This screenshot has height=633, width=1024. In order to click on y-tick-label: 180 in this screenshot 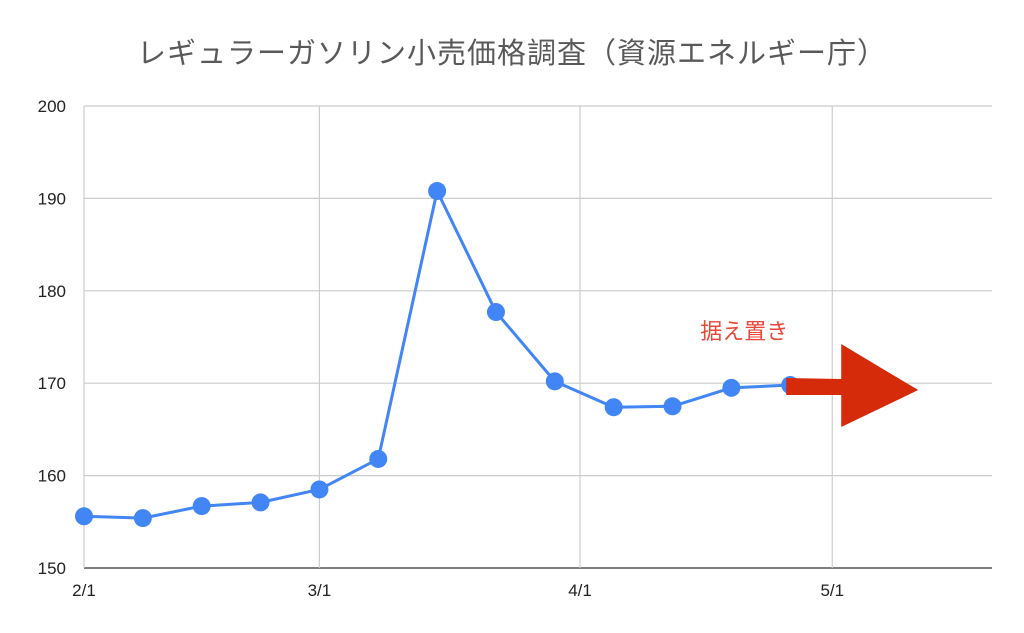, I will do `click(52, 291)`.